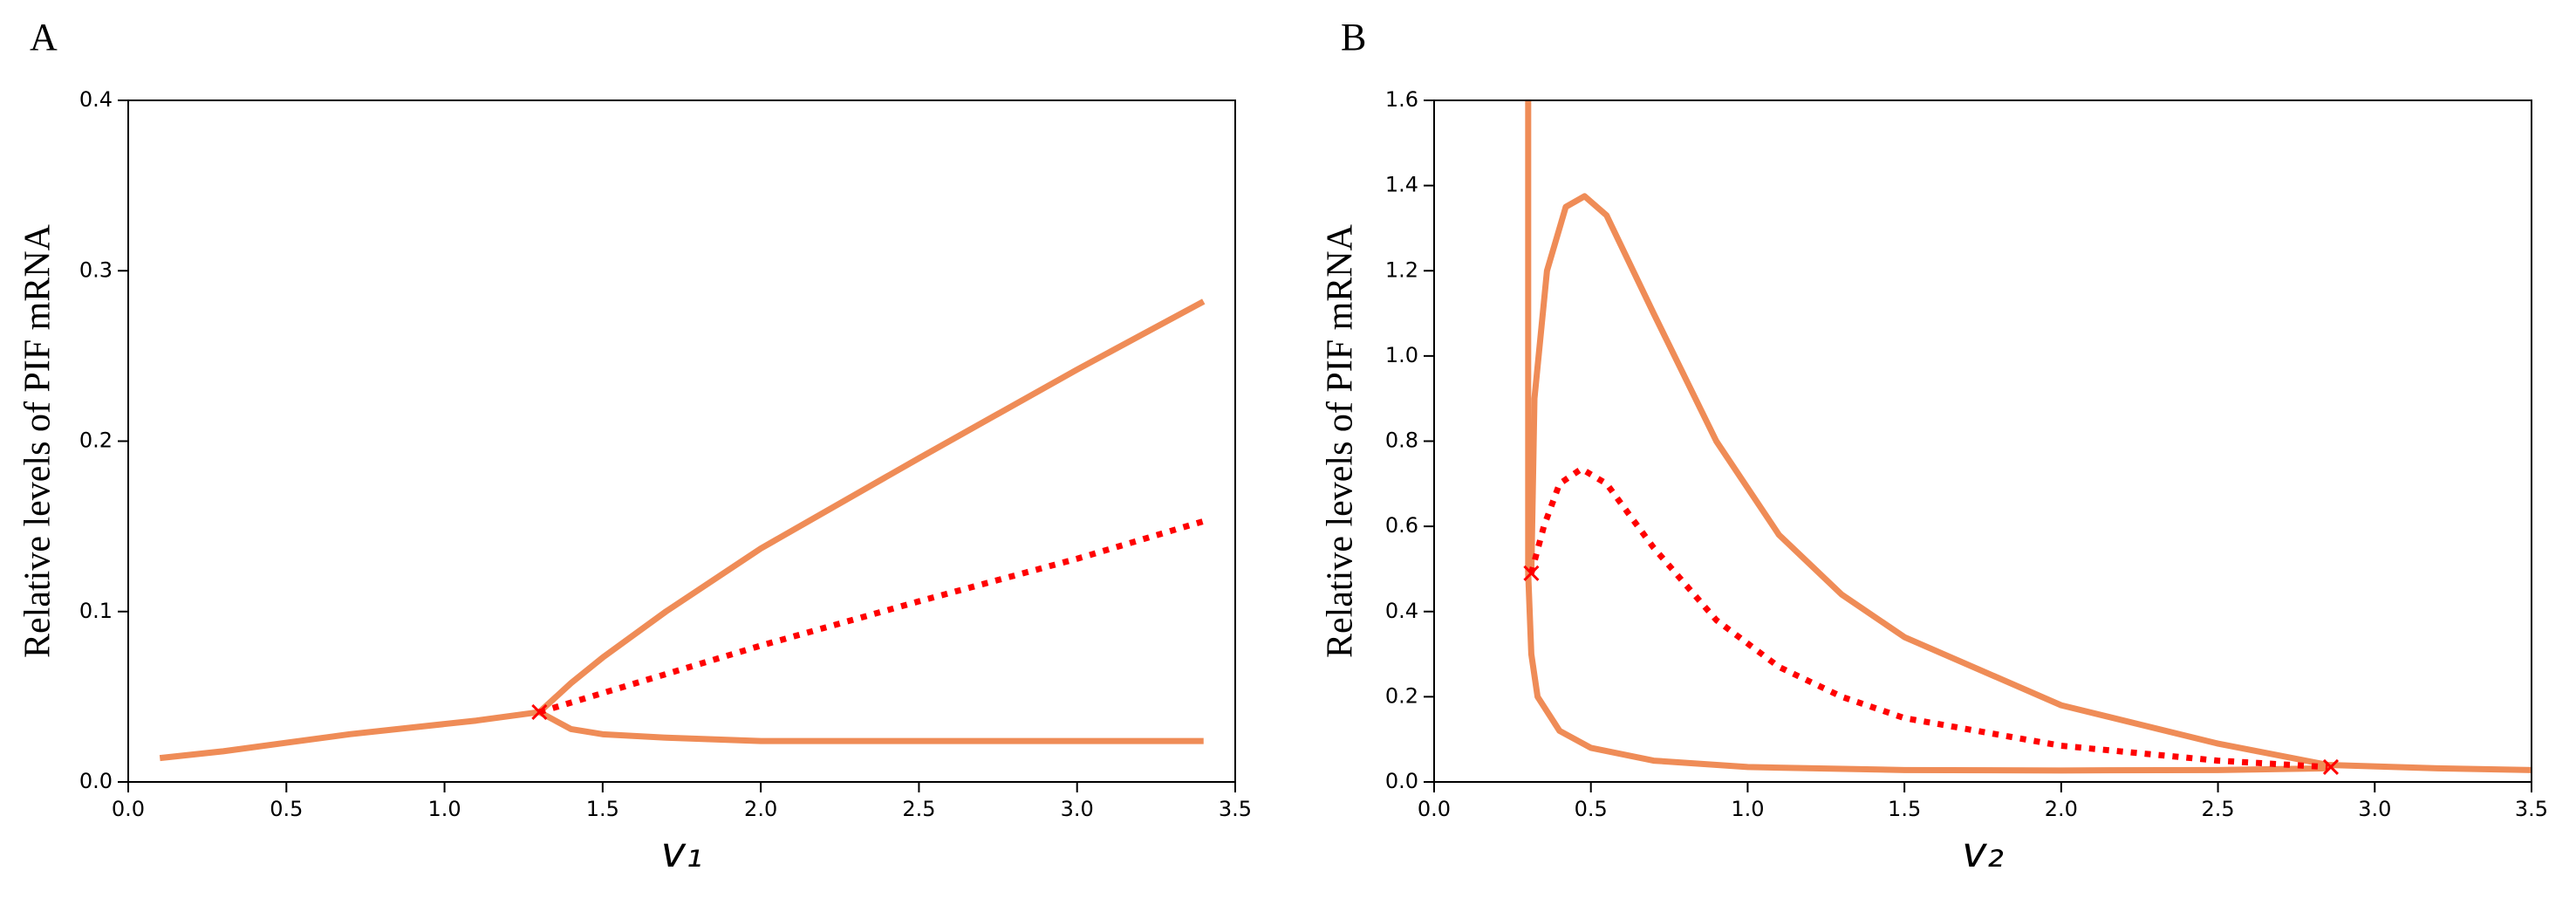 The image size is (2576, 905). What do you see at coordinates (1353, 37) in the screenshot?
I see `panel-label: B` at bounding box center [1353, 37].